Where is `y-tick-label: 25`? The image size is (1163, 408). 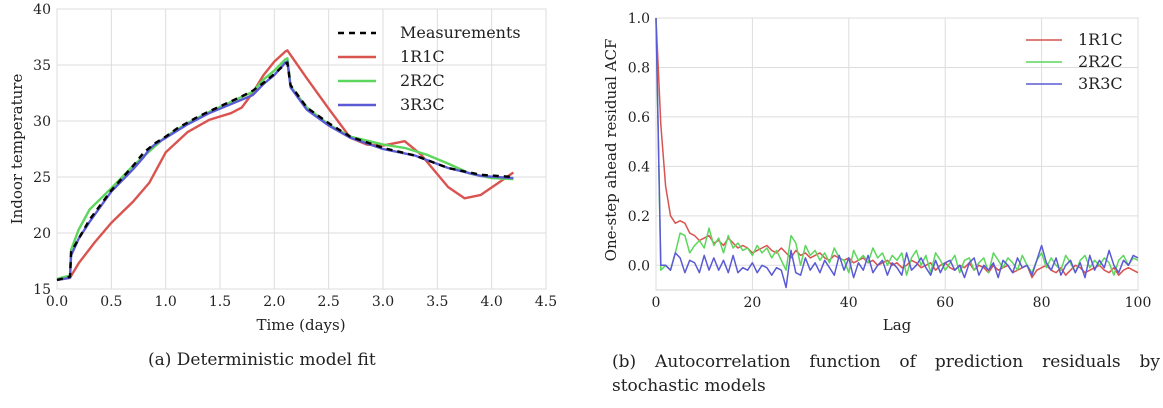 y-tick-label: 25 is located at coordinates (42, 178).